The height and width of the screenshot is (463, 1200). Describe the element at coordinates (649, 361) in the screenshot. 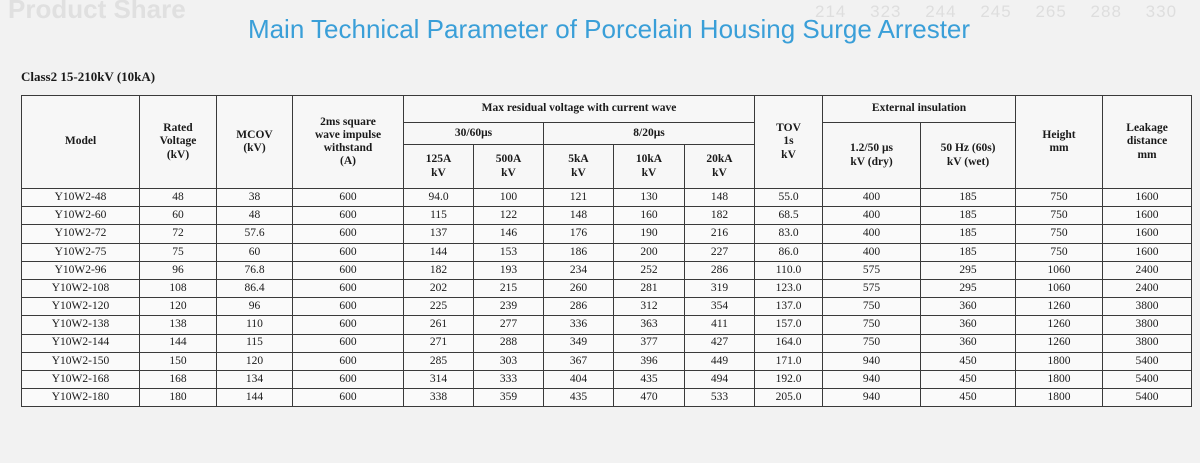

I see `cell-10ka: 396` at that location.